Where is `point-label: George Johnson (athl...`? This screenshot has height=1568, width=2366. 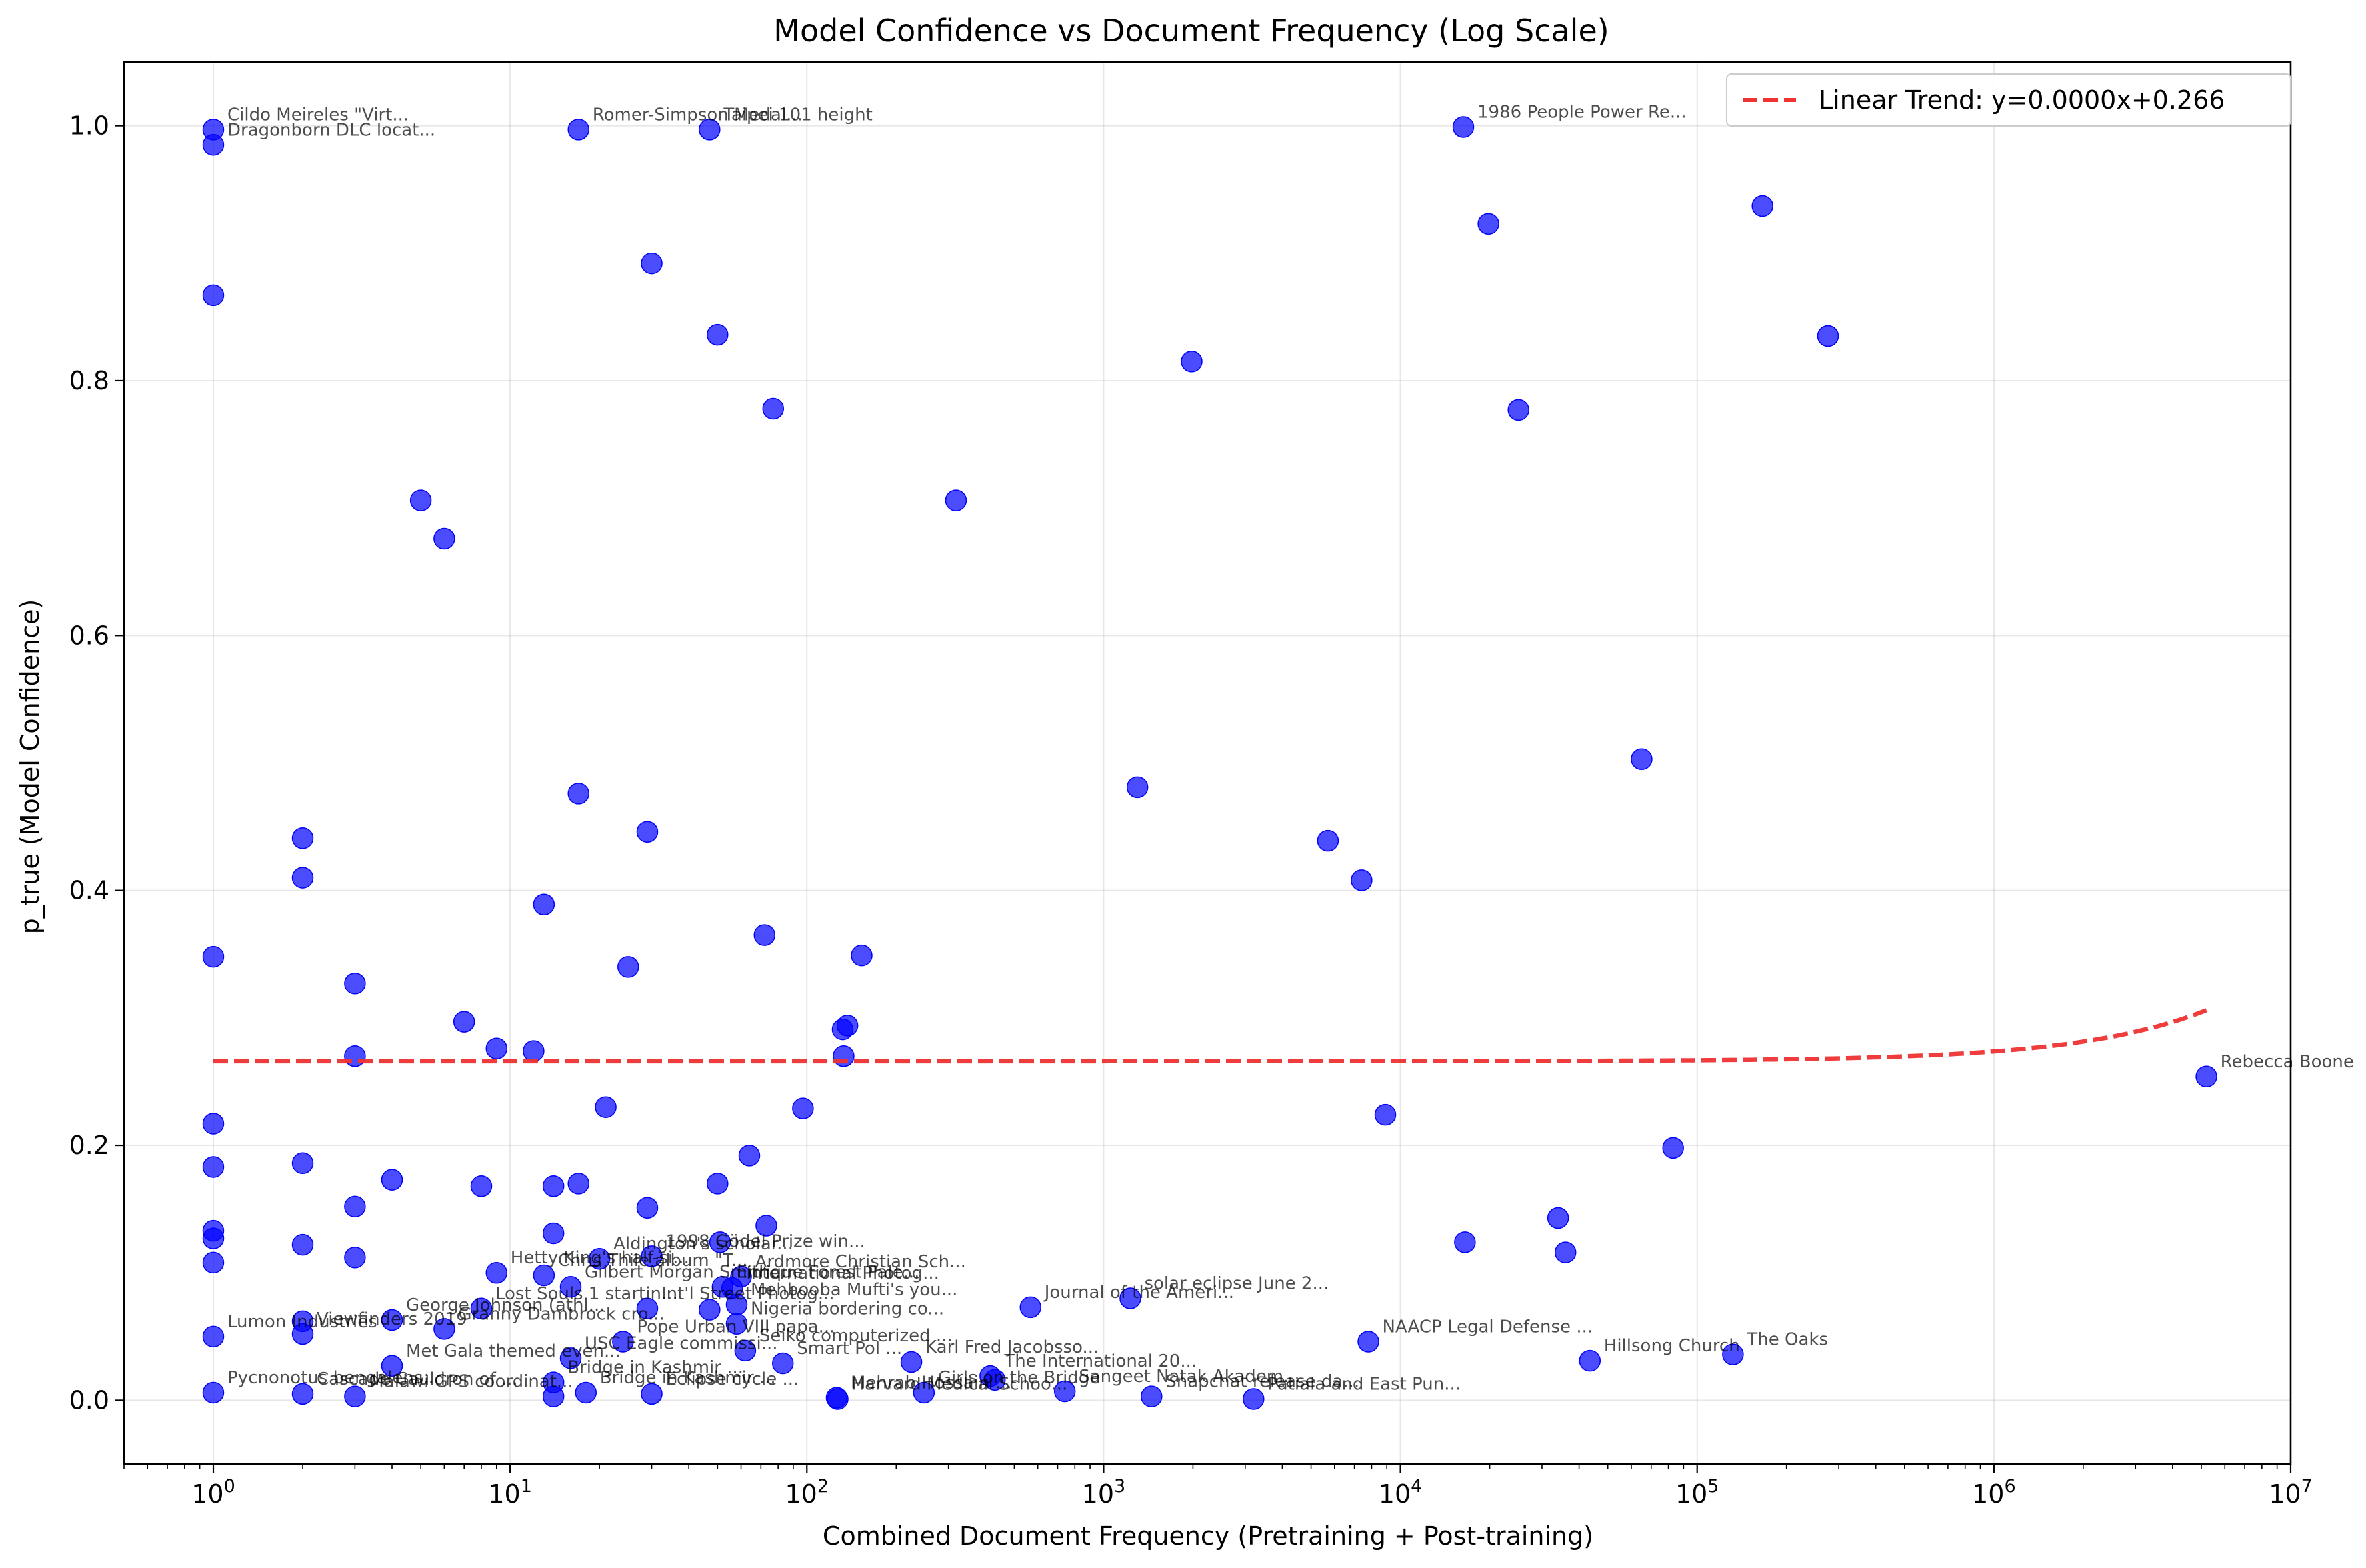
point-label: George Johnson (athl... is located at coordinates (505, 1305).